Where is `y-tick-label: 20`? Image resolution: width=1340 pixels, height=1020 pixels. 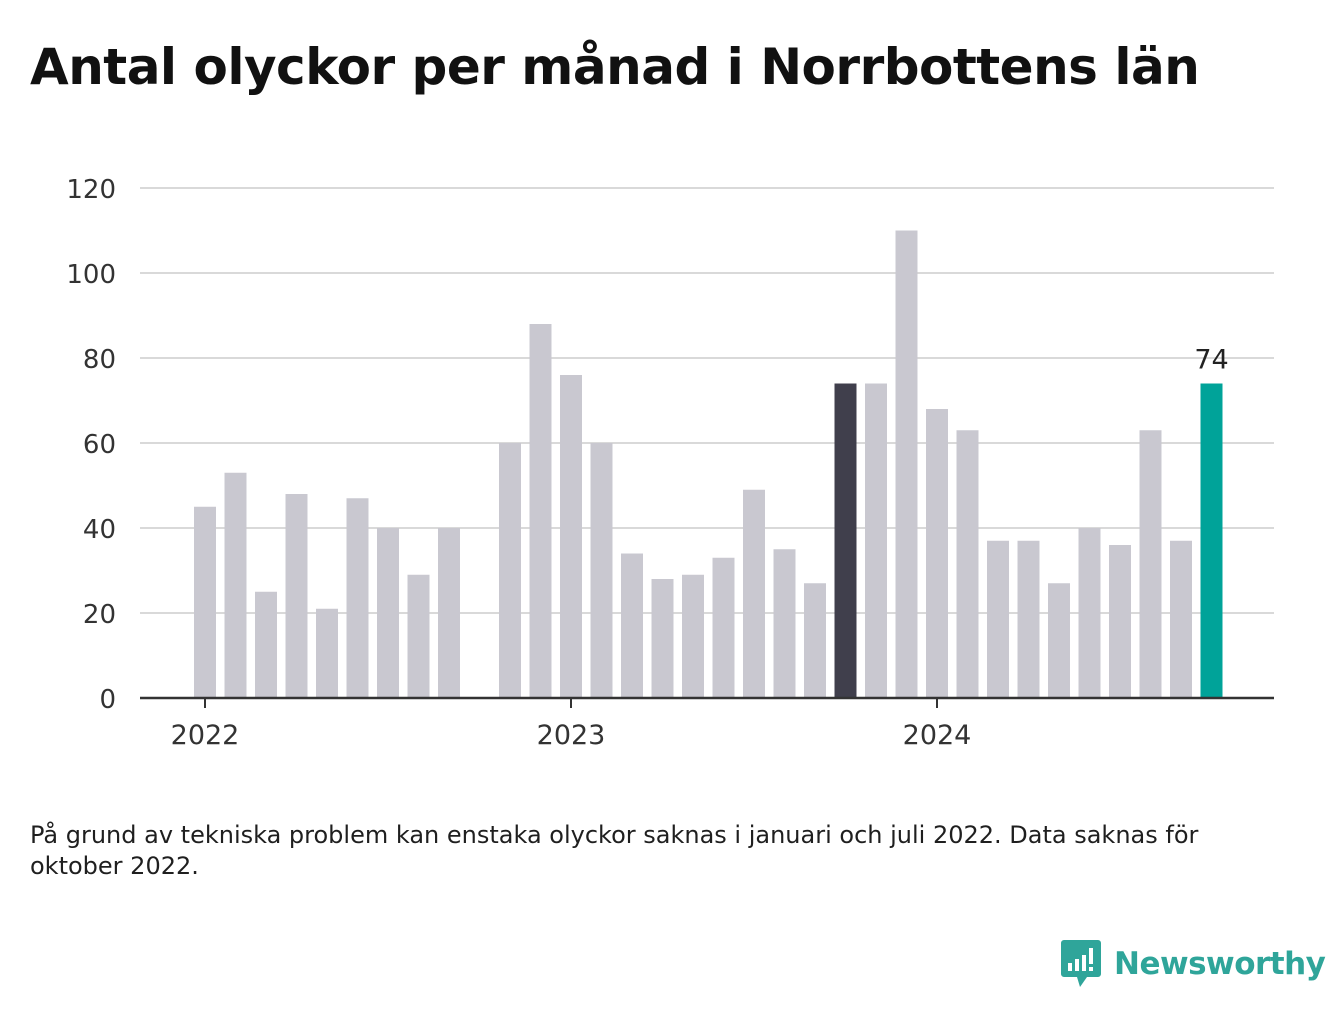
y-tick-label: 20 is located at coordinates (99, 615).